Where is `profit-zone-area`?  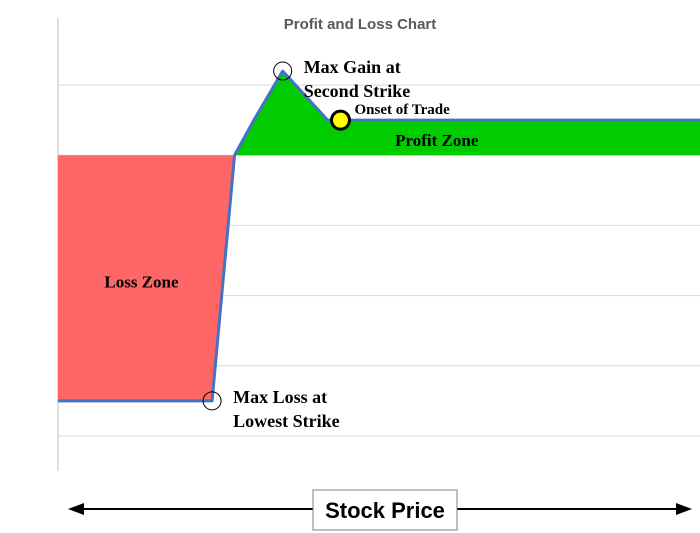 profit-zone-area is located at coordinates (467, 113).